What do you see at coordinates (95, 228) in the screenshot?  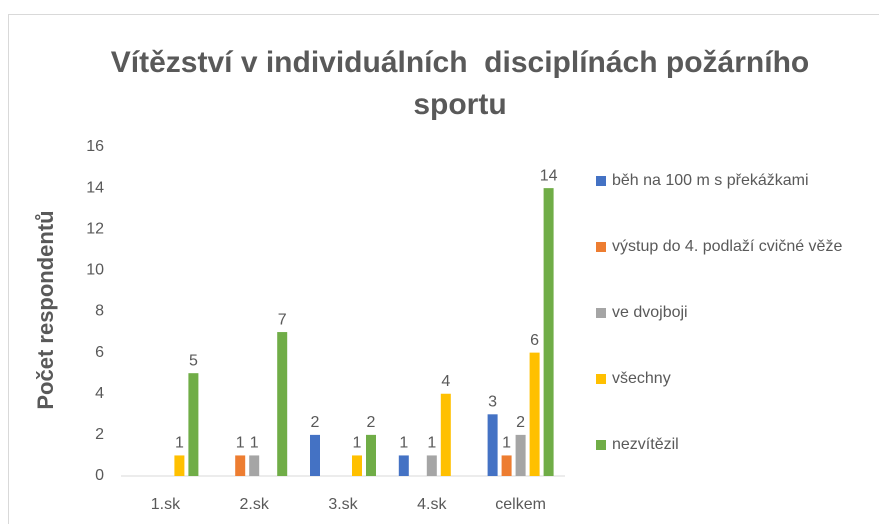 I see `y-tick-label: 12` at bounding box center [95, 228].